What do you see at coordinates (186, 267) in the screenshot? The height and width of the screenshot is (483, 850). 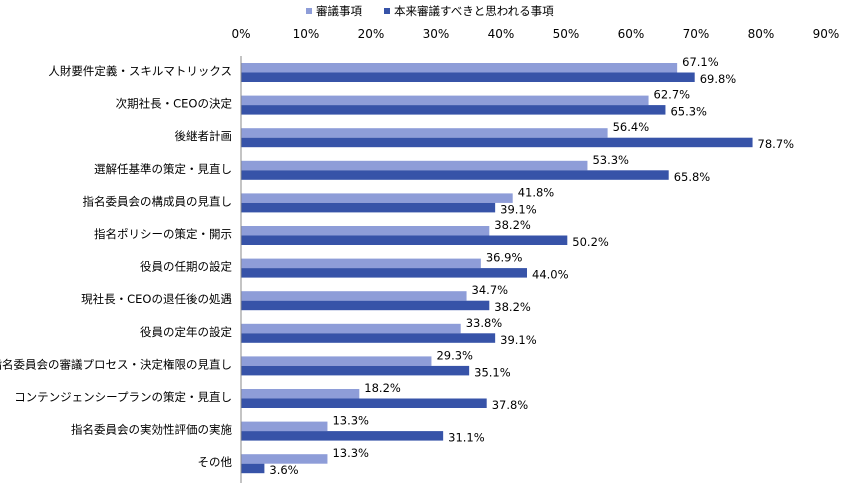 I see `category-label: 役員の任期の設定` at bounding box center [186, 267].